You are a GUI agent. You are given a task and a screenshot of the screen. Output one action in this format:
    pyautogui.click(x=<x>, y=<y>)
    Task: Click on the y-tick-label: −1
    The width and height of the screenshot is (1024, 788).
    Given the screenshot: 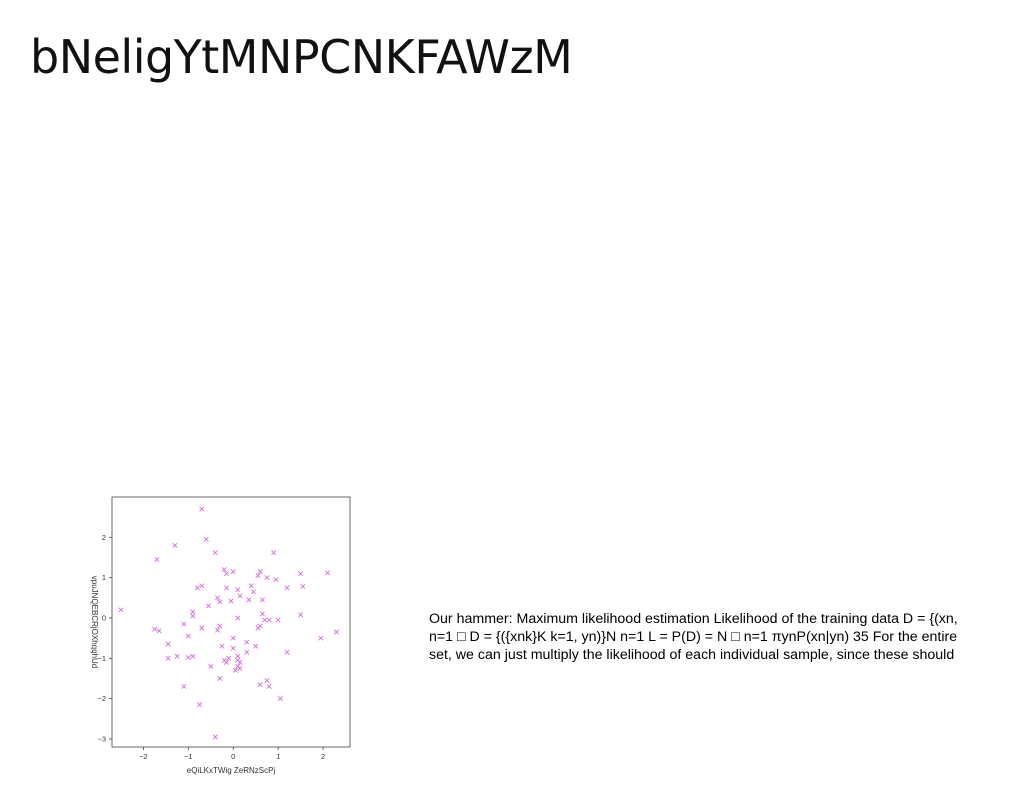 What is the action you would take?
    pyautogui.click(x=101, y=658)
    